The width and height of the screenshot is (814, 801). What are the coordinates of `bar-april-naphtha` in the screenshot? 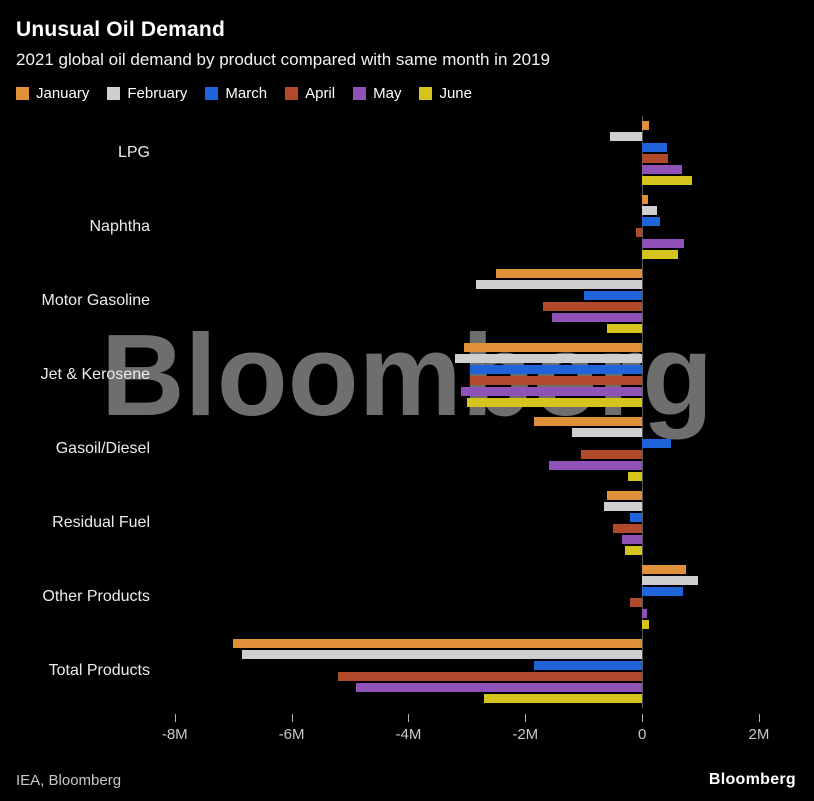 It's located at (639, 232).